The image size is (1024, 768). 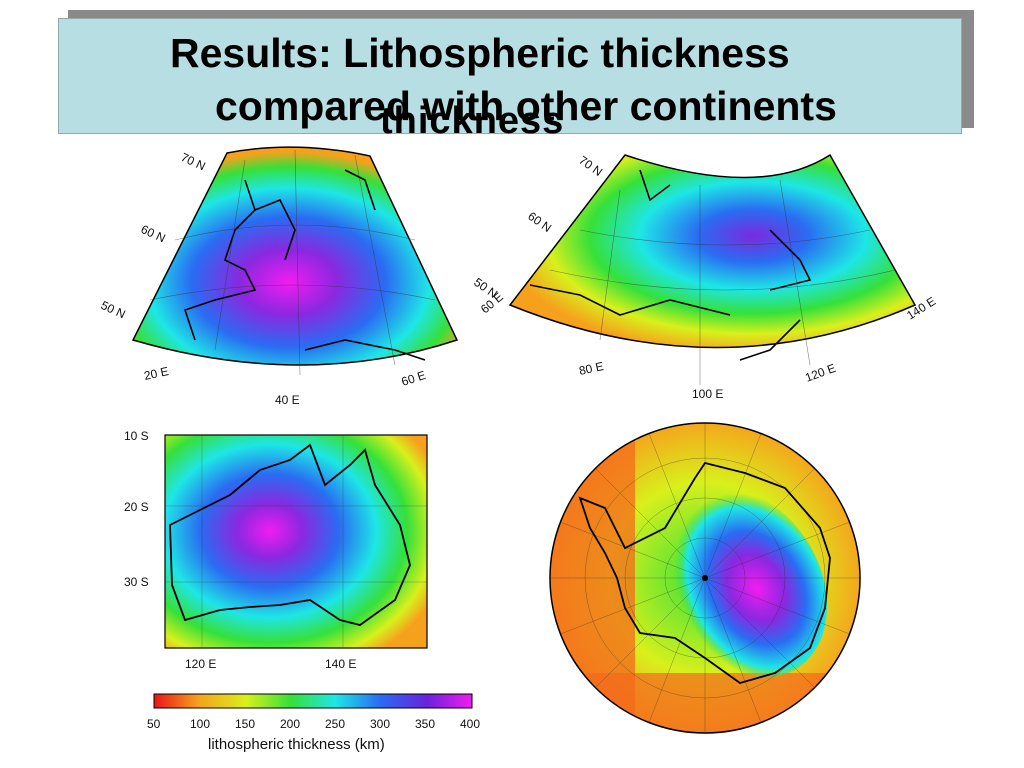 What do you see at coordinates (470, 724) in the screenshot?
I see `colorbar-tick: 400` at bounding box center [470, 724].